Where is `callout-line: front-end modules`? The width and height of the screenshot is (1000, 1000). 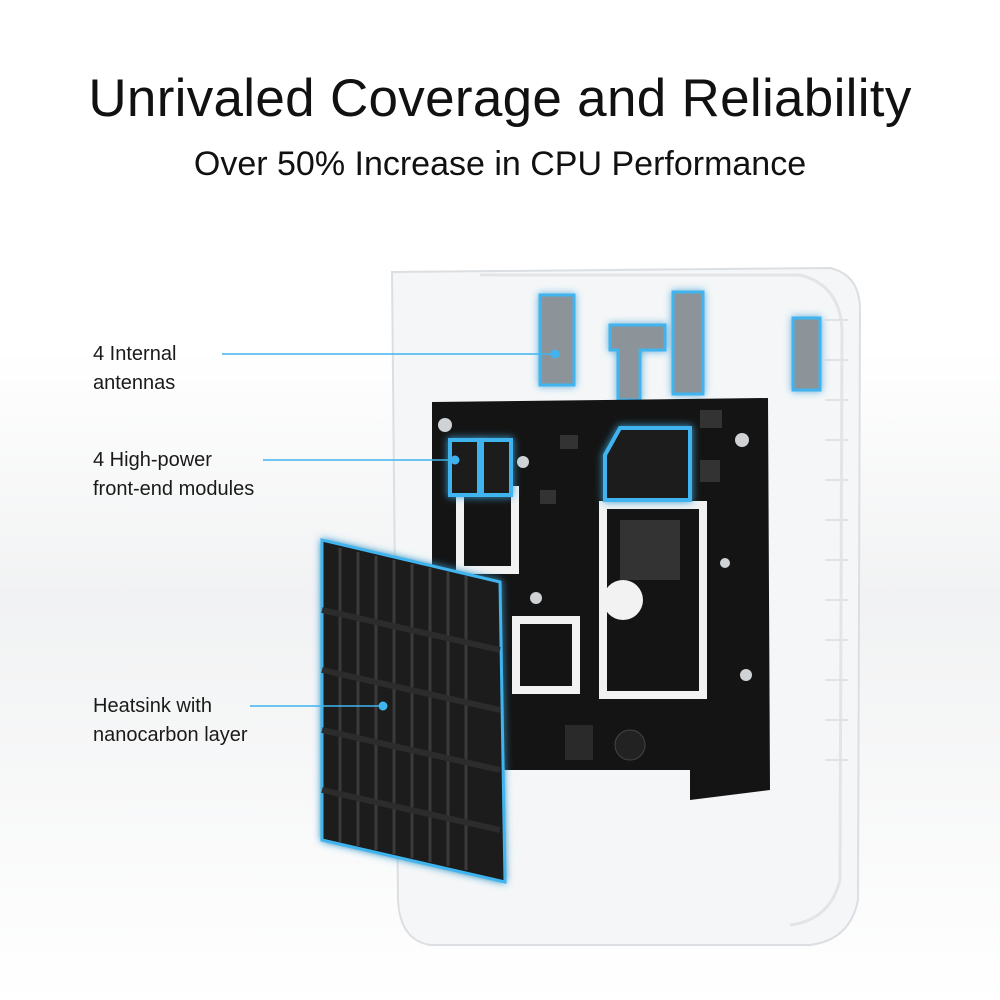
callout-line: front-end modules is located at coordinates (174, 489).